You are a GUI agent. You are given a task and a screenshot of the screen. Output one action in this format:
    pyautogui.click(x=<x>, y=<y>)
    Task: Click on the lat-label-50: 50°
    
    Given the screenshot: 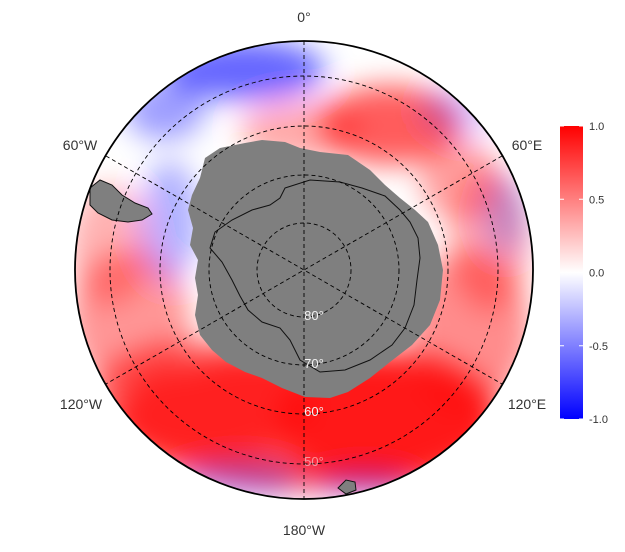 What is the action you would take?
    pyautogui.click(x=314, y=461)
    